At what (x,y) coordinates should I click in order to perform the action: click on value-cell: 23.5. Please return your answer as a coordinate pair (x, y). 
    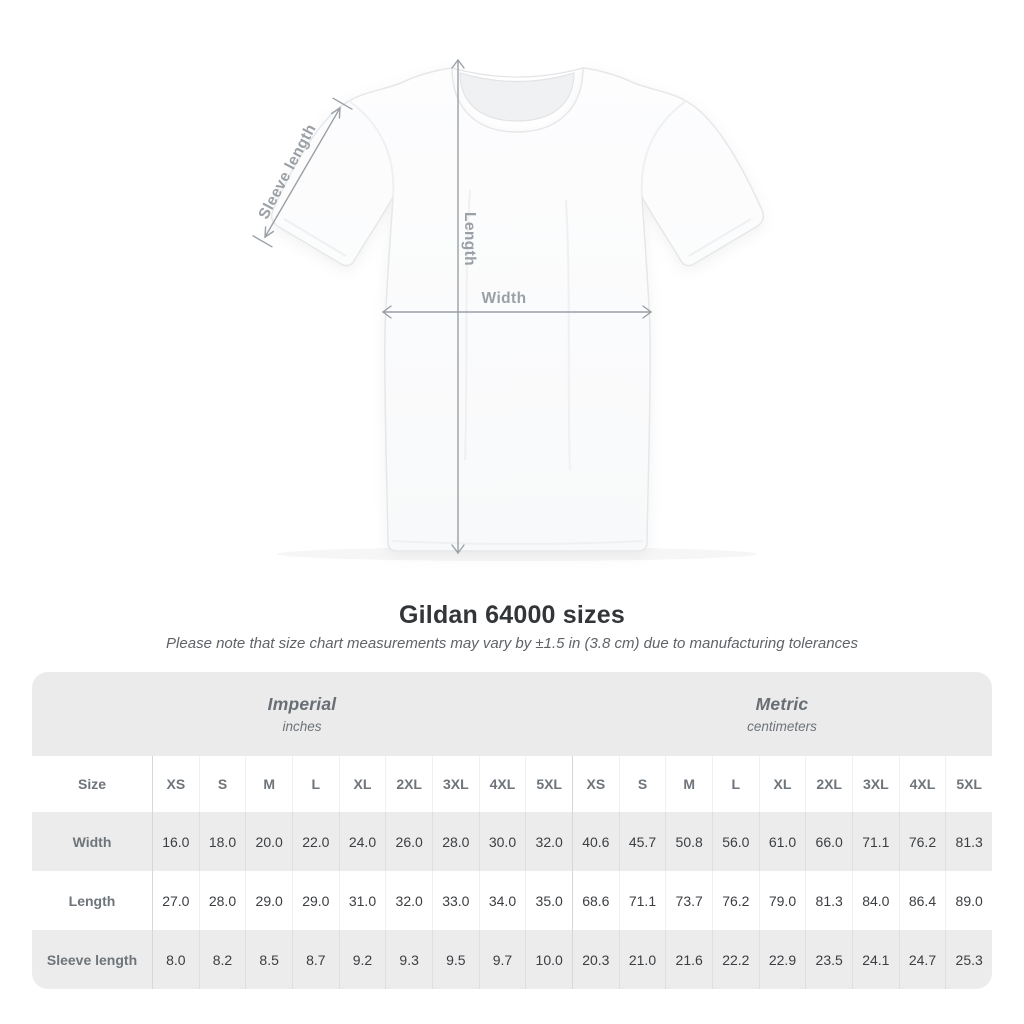
    Looking at the image, I should click on (828, 959).